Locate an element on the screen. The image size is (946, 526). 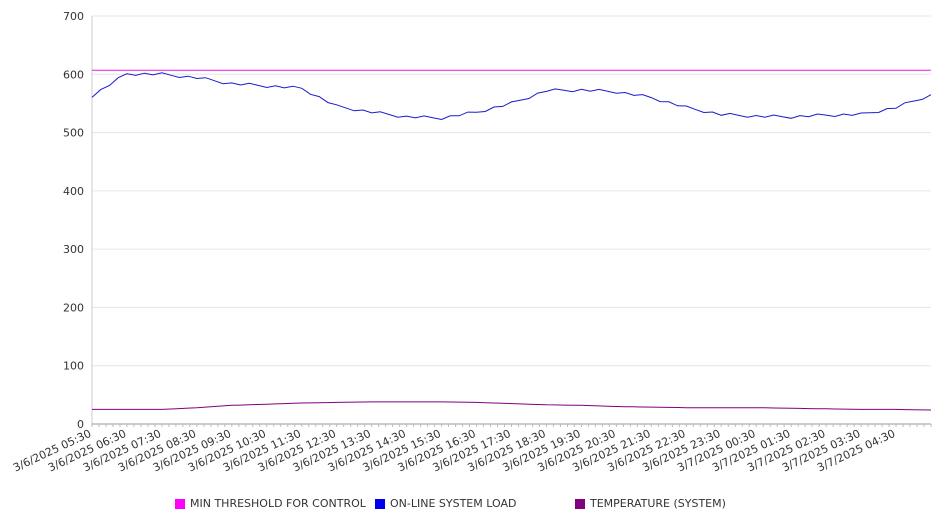
y-tick-label: 0 is located at coordinates (80, 424).